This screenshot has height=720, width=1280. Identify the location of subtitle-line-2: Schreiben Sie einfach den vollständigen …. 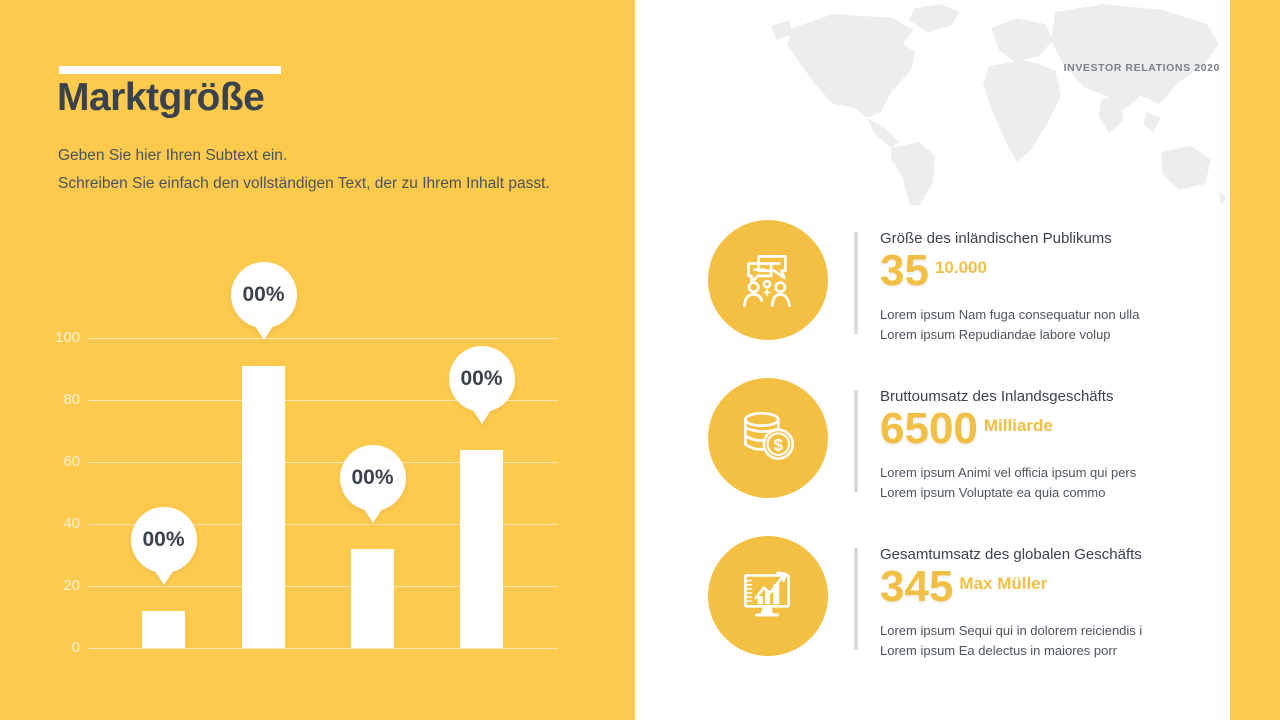
(304, 183).